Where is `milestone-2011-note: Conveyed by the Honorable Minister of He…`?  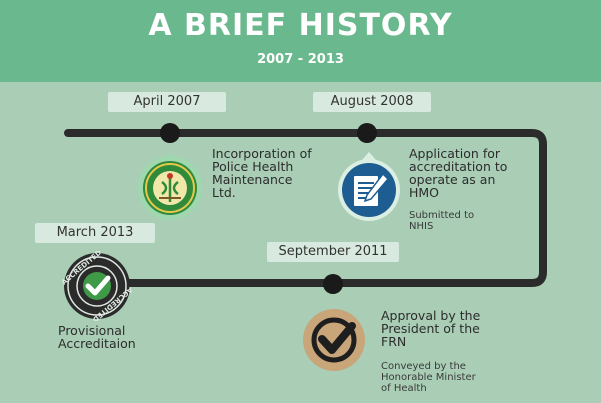 milestone-2011-note: Conveyed by the Honorable Minister of He… is located at coordinates (428, 377).